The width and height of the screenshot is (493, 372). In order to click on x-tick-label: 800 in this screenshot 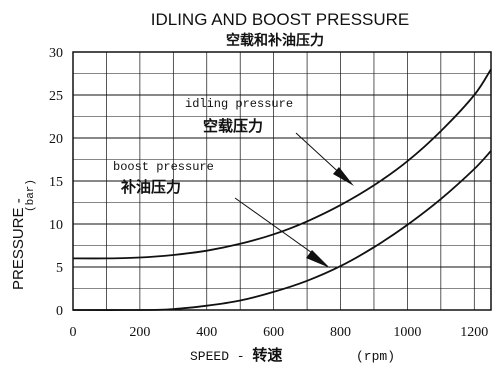, I will do `click(340, 332)`.